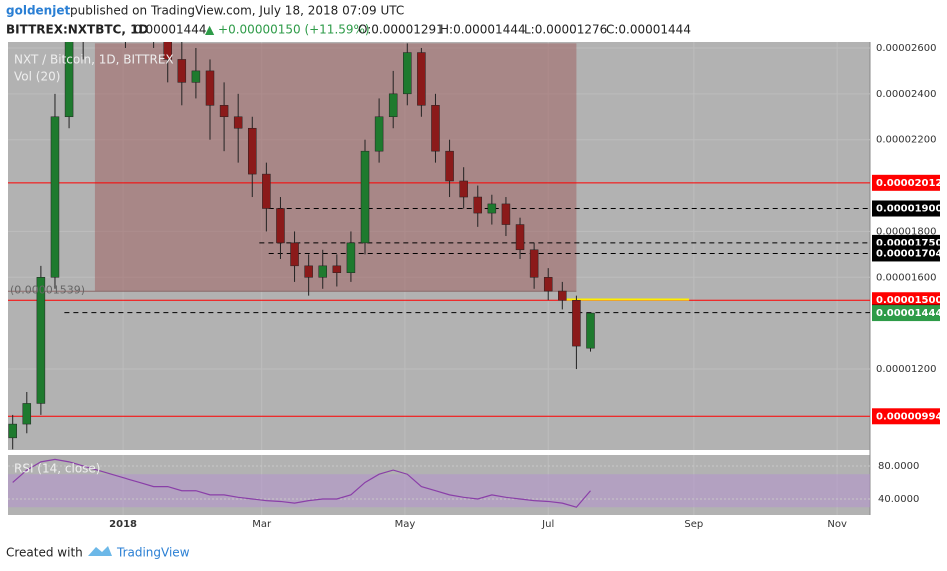 The height and width of the screenshot is (571, 947). What do you see at coordinates (906, 94) in the screenshot?
I see `y-tick-label: 0.00002400` at bounding box center [906, 94].